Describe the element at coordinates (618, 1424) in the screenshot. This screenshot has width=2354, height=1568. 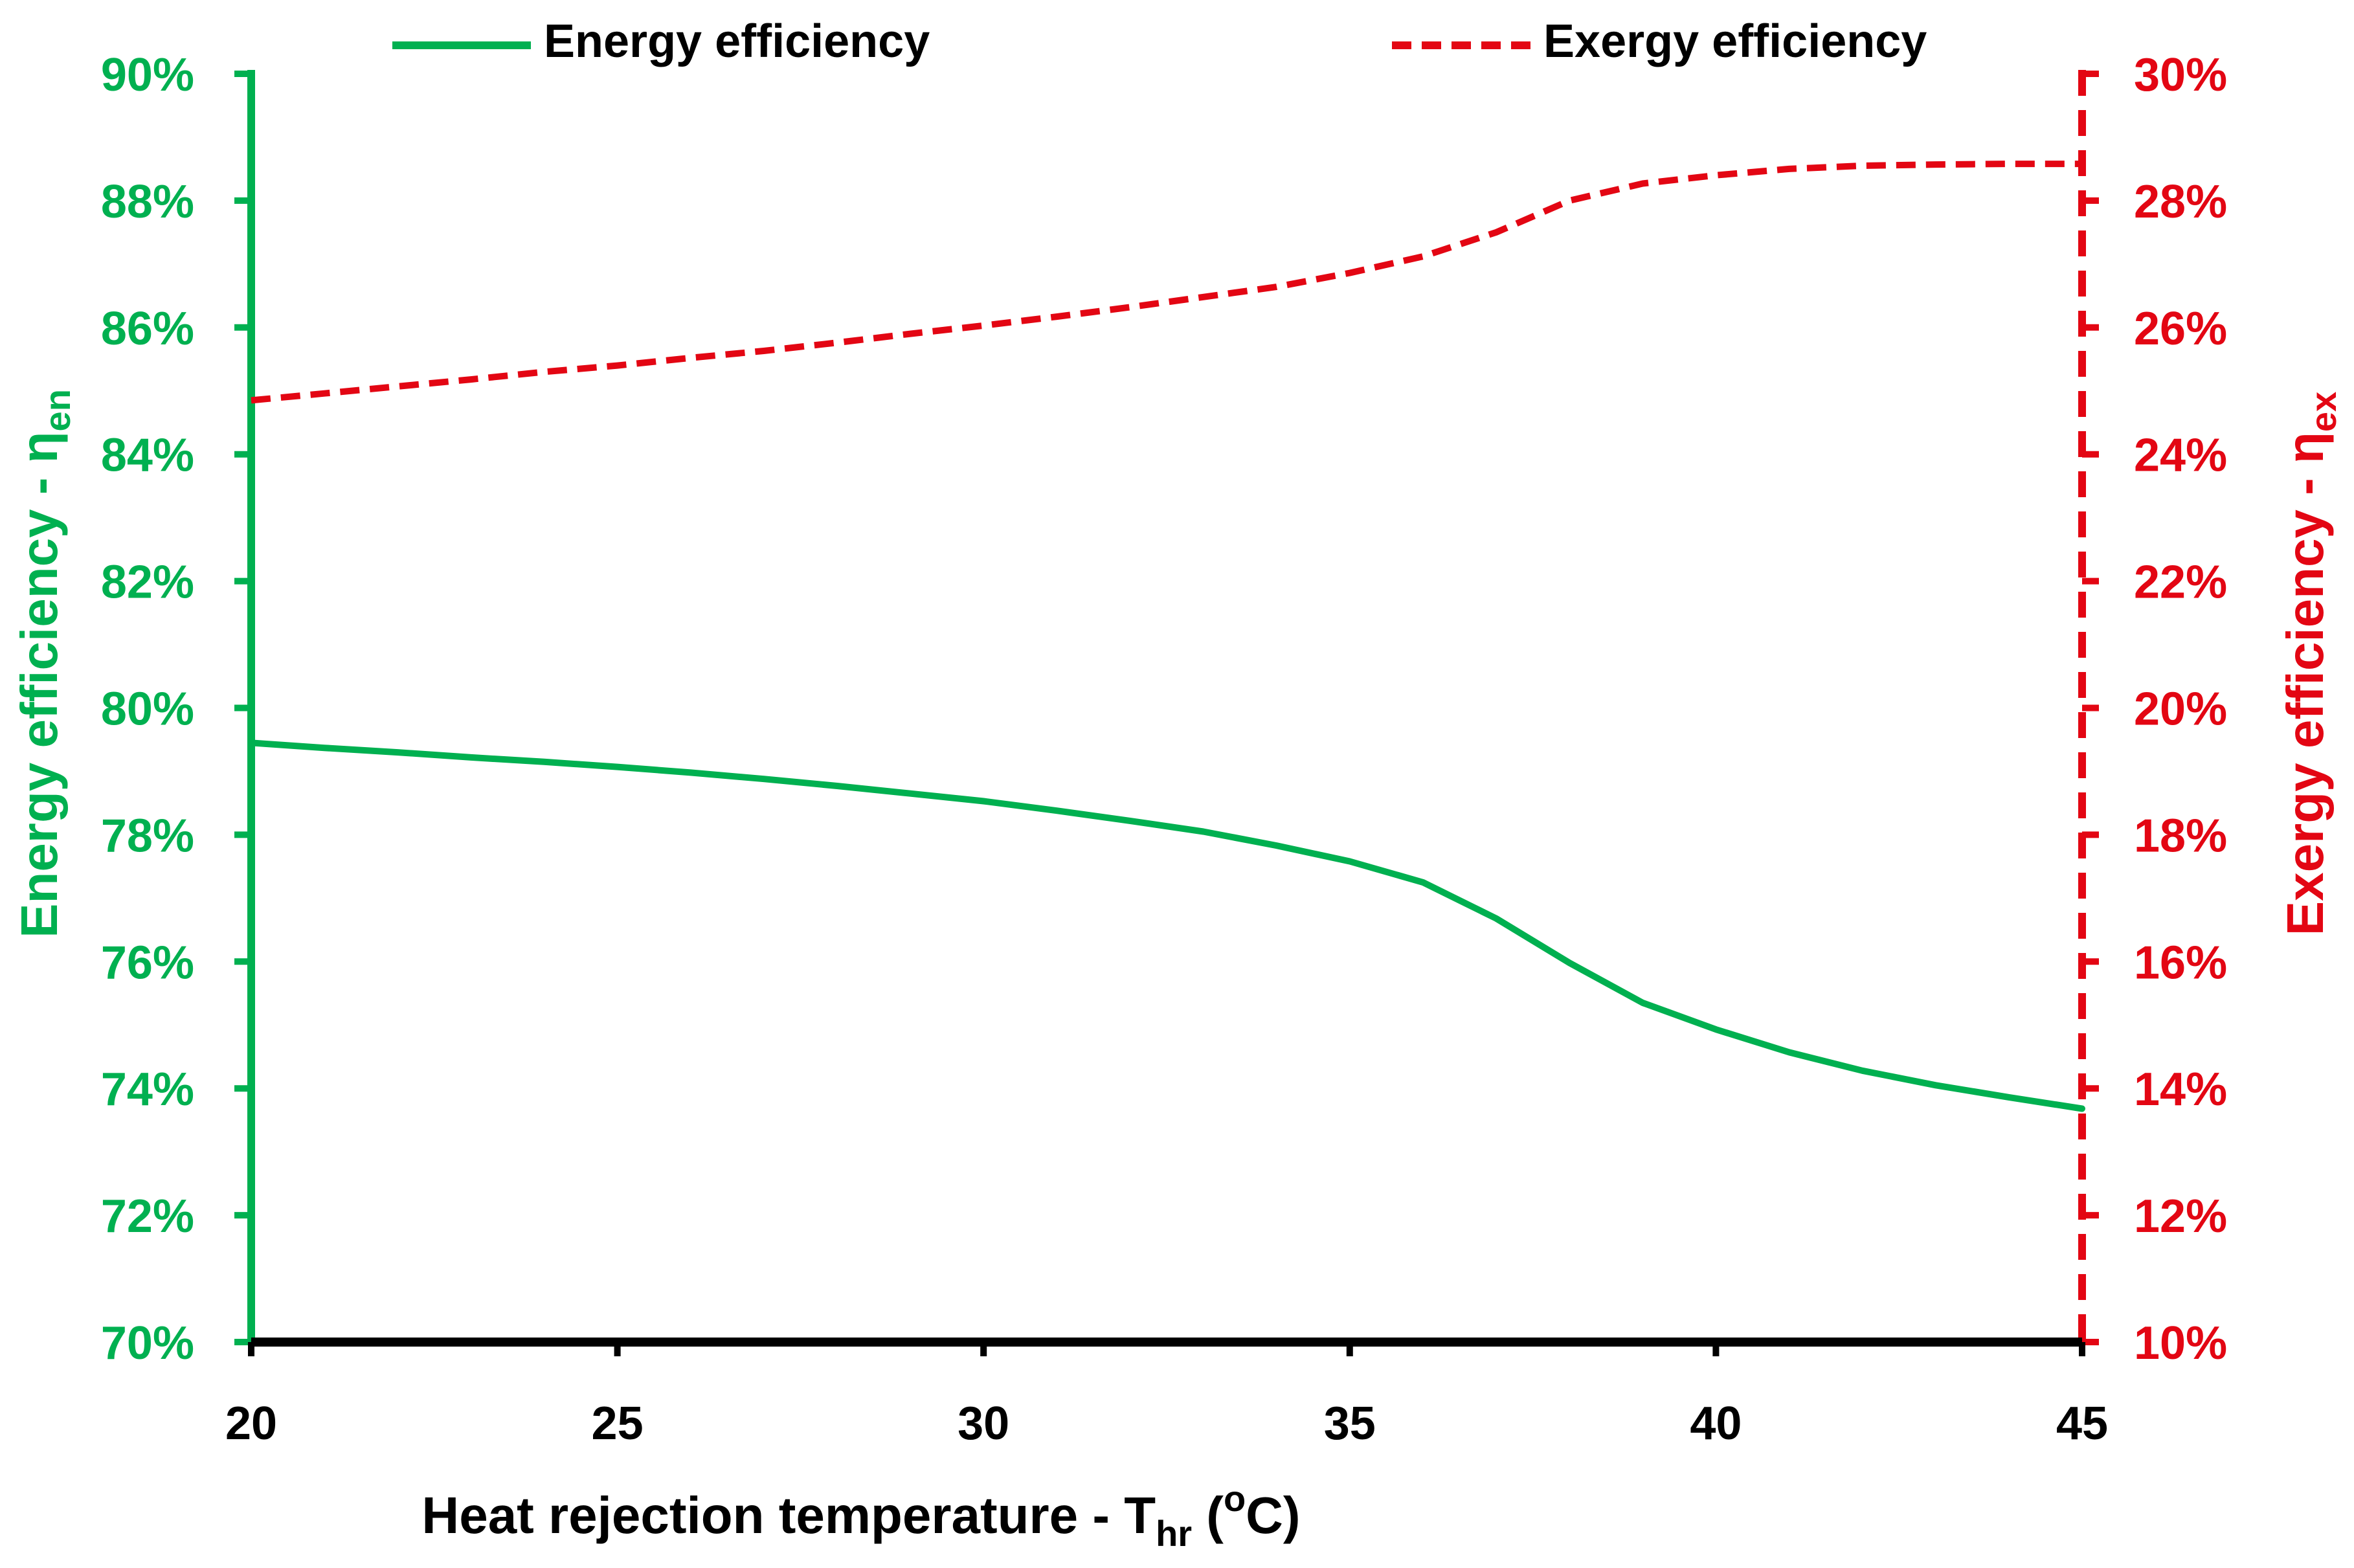
I see `x-tick-label: 25` at that location.